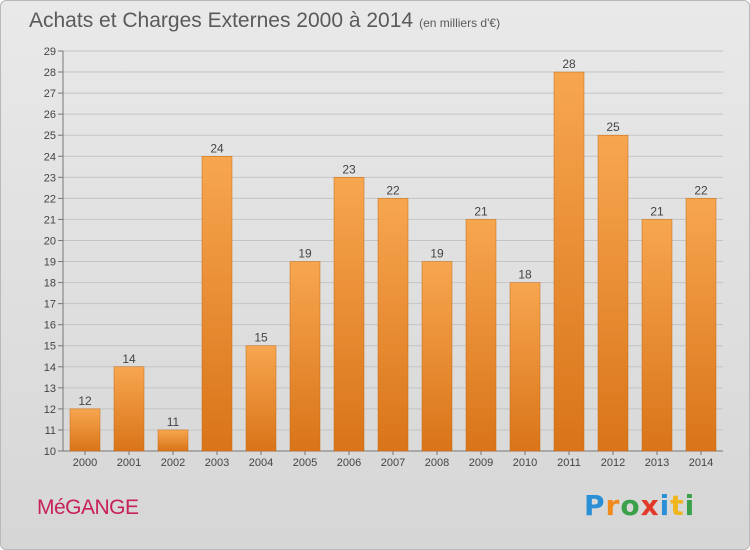 The image size is (750, 550). Describe the element at coordinates (569, 463) in the screenshot. I see `x-tick-label: 2011` at that location.